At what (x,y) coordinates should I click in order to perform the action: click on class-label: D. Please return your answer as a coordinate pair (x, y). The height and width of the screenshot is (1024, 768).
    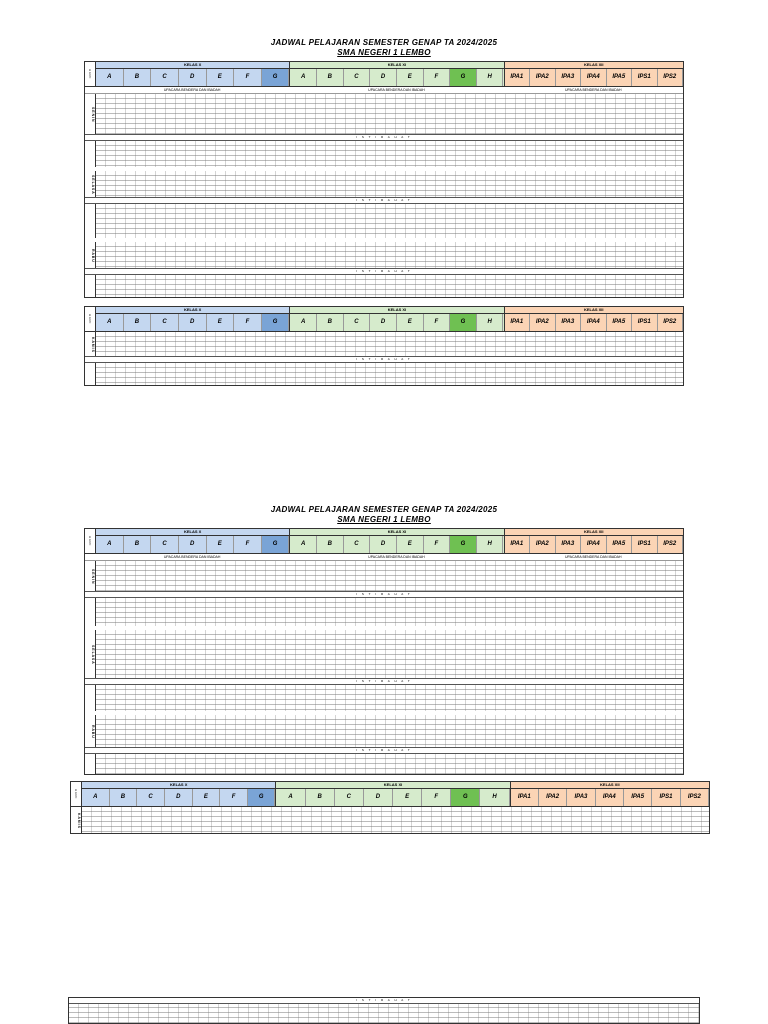
    Looking at the image, I should click on (193, 544).